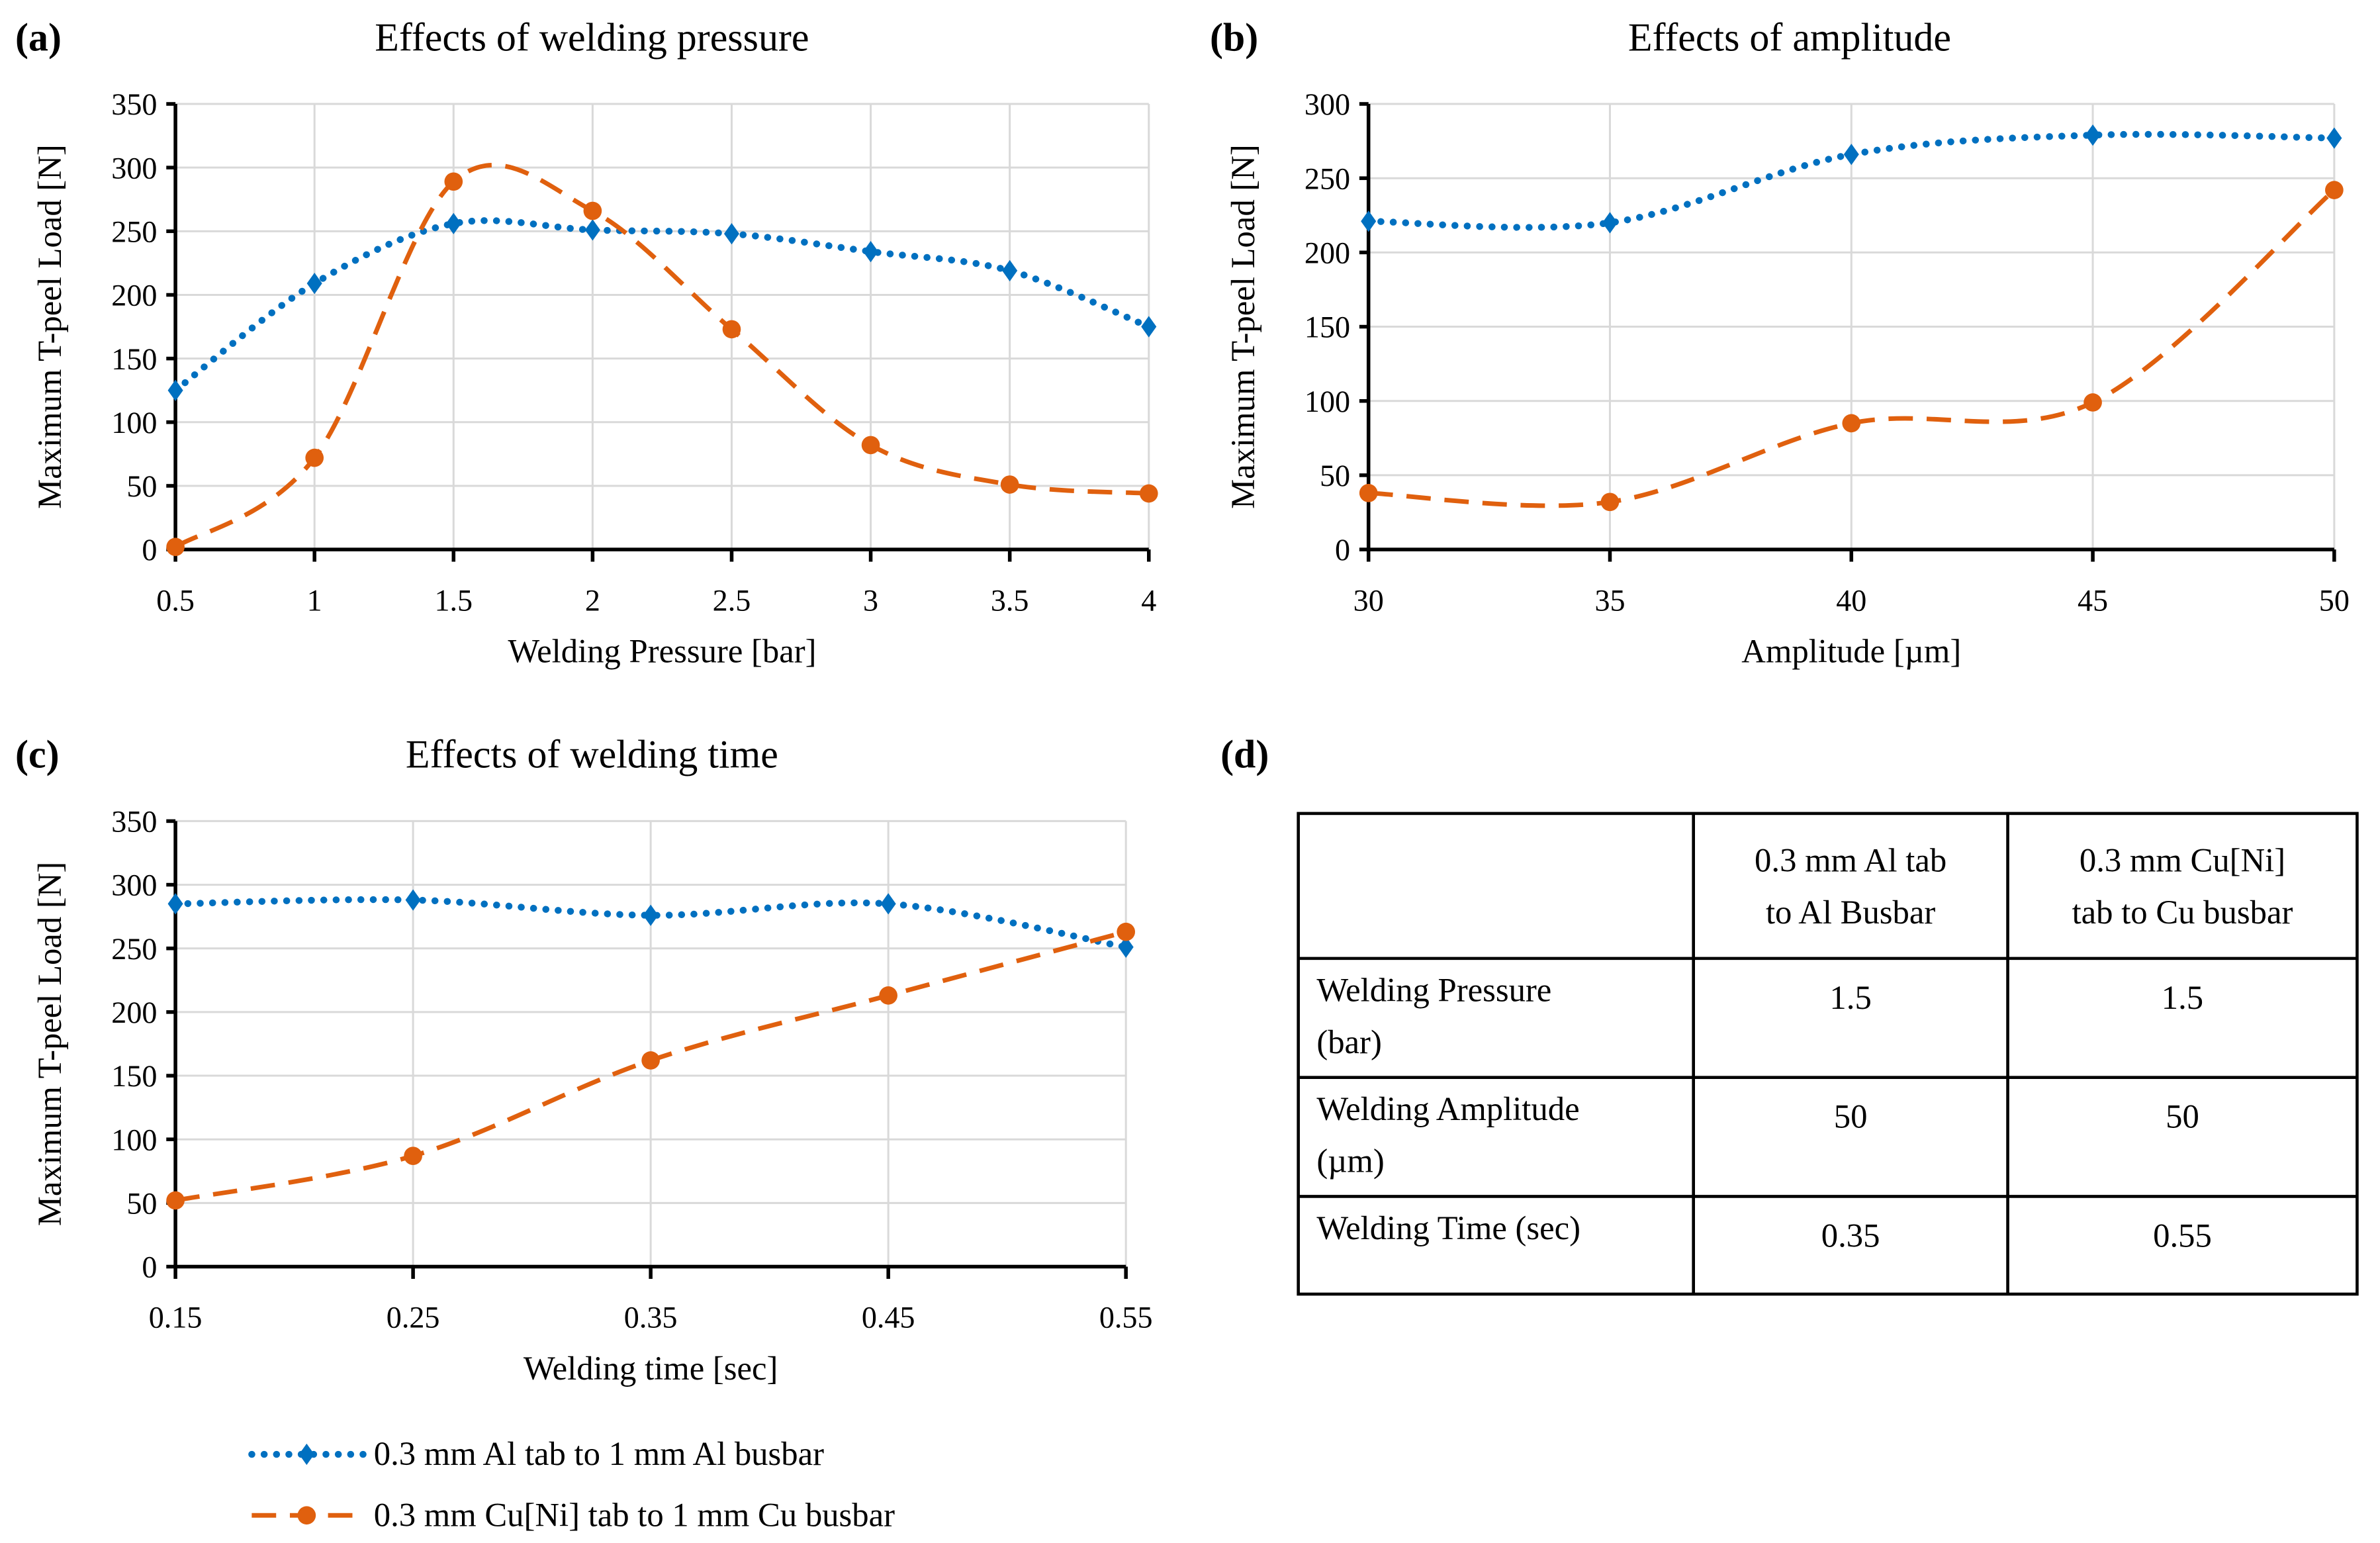  Describe the element at coordinates (1448, 1108) in the screenshot. I see `table-cell: Welding Amplitude` at that location.